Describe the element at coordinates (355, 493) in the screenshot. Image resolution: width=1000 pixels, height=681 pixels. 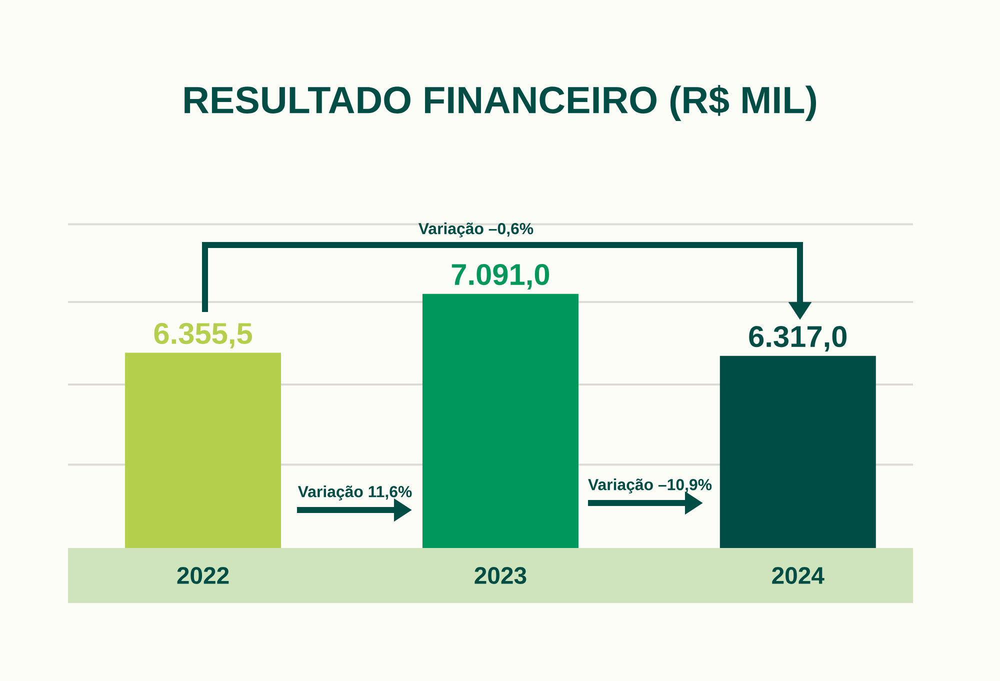
I see `annotation: Variação 11,6%` at that location.